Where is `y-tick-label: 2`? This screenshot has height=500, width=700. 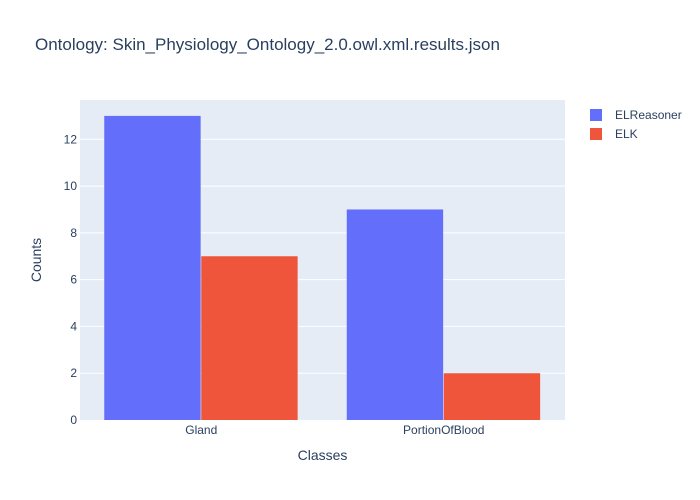 y-tick-label: 2 is located at coordinates (73, 373).